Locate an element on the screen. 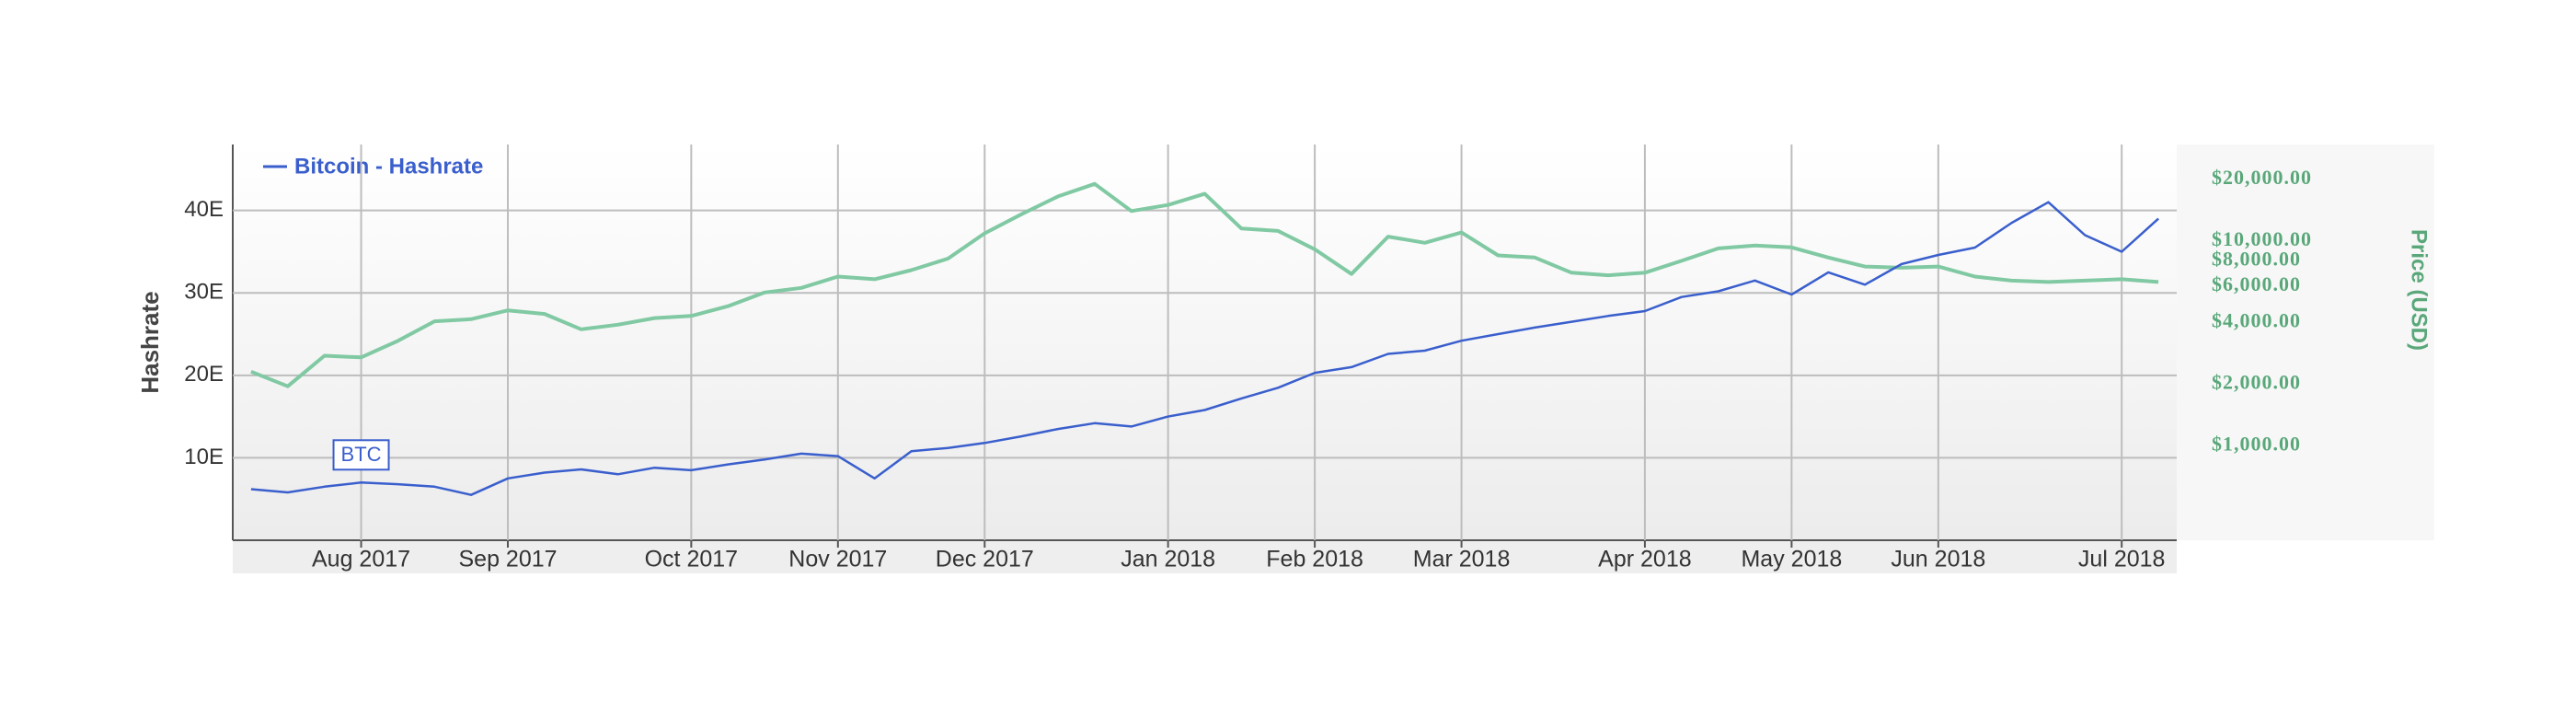 The width and height of the screenshot is (2576, 705). x-tick-label: Jan 2018 is located at coordinates (1168, 559).